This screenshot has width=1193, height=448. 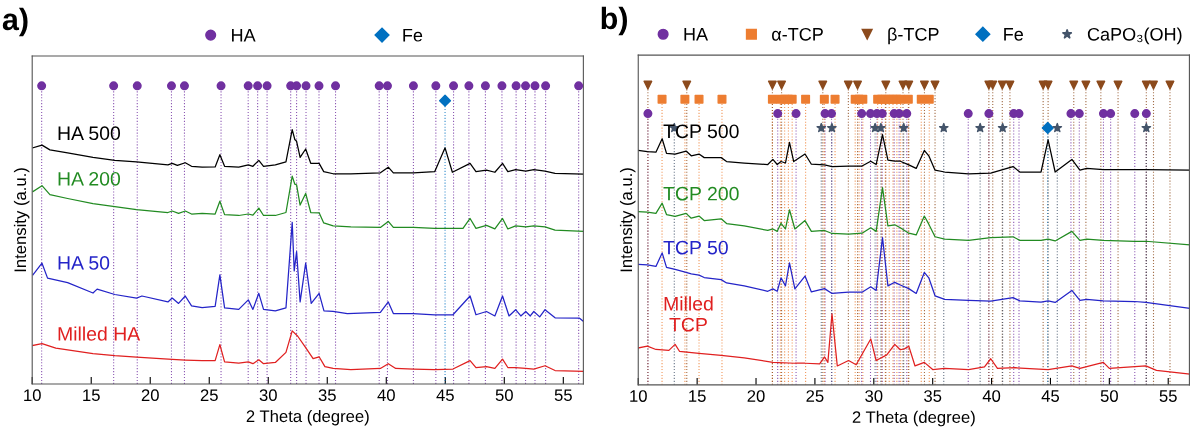 What do you see at coordinates (84, 263) in the screenshot?
I see `series-label: HA 50` at bounding box center [84, 263].